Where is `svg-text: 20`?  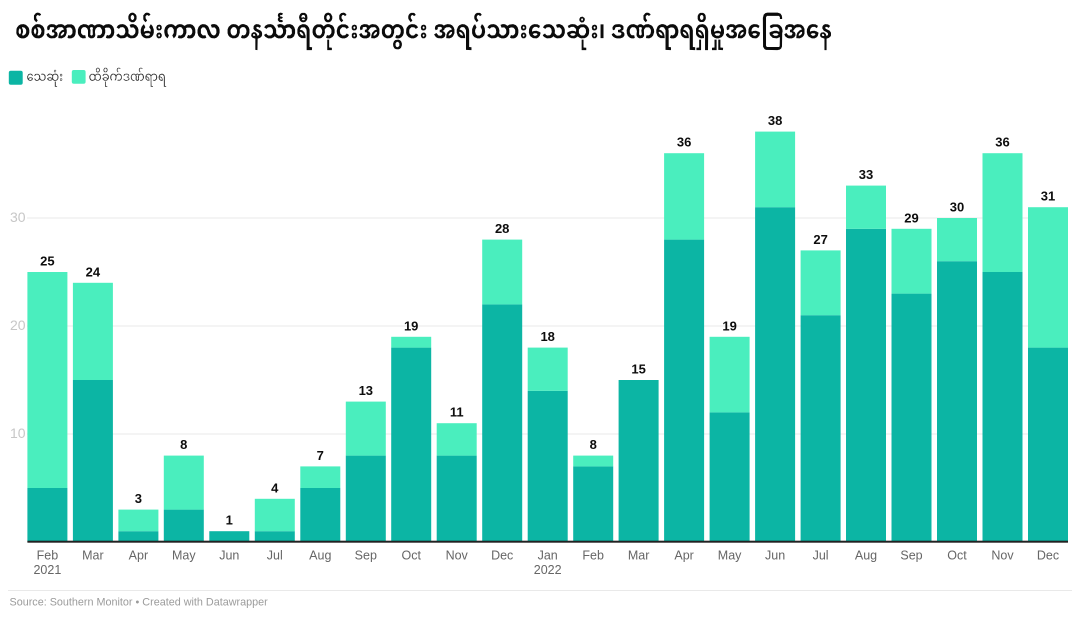 svg-text: 20 is located at coordinates (18, 325).